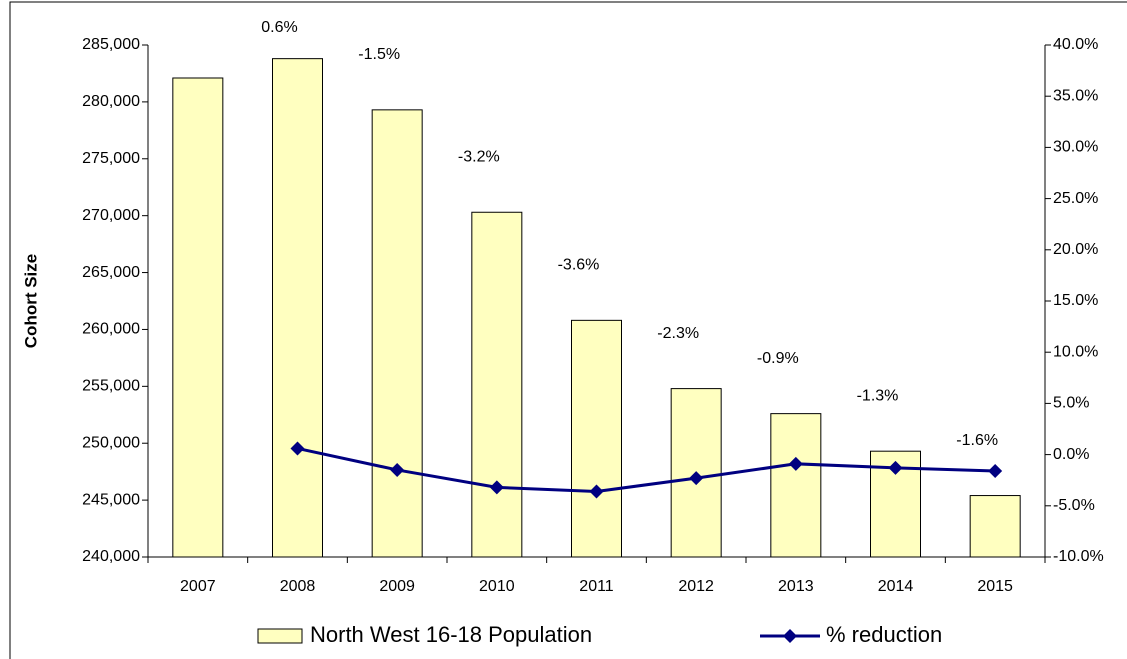  What do you see at coordinates (111, 329) in the screenshot?
I see `y-tick-label: 260,000` at bounding box center [111, 329].